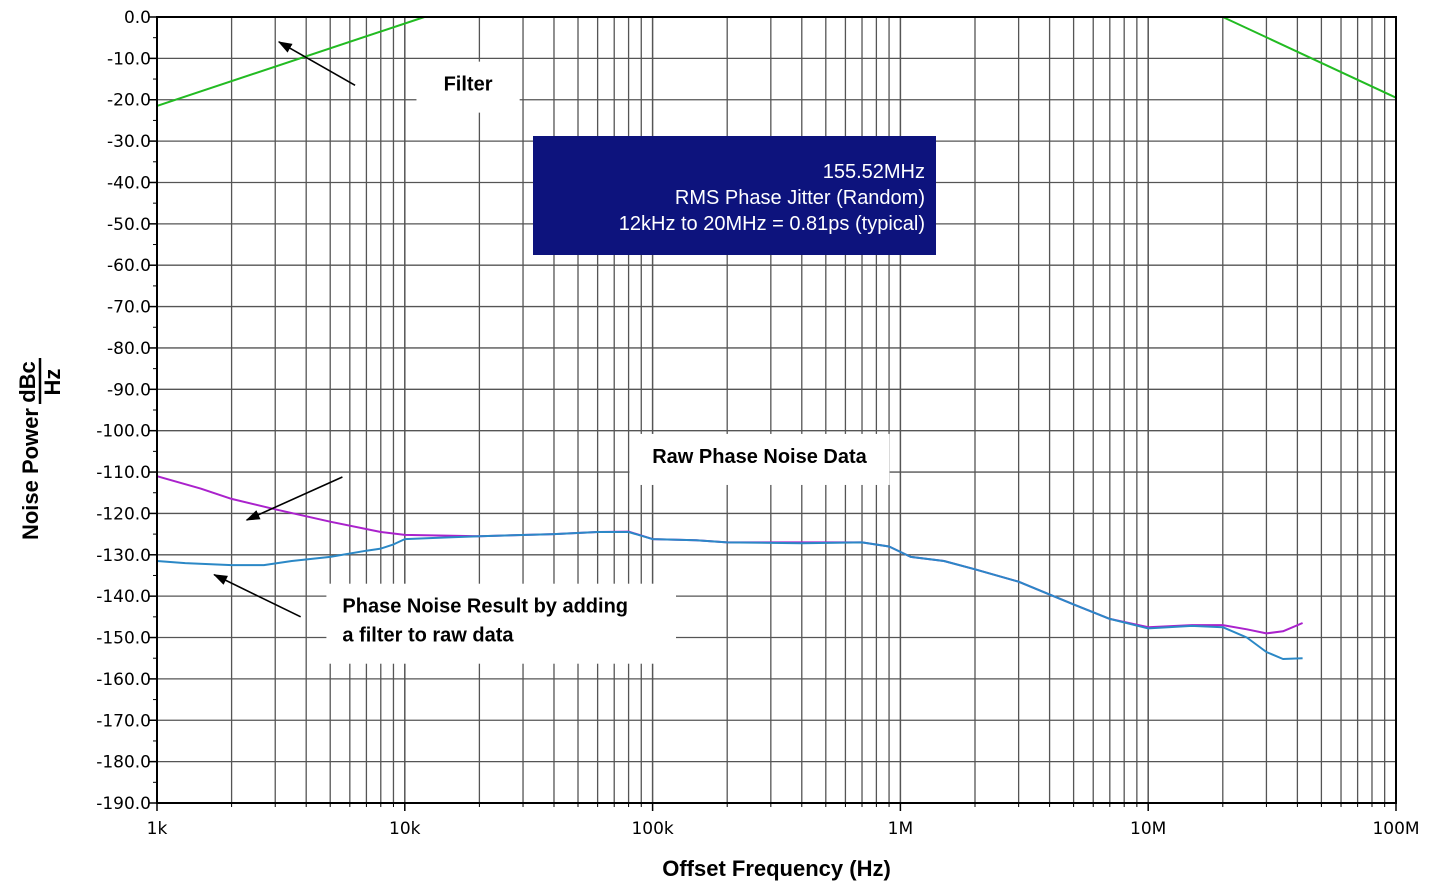  I want to click on y-tick-label: -140.0, so click(123, 597).